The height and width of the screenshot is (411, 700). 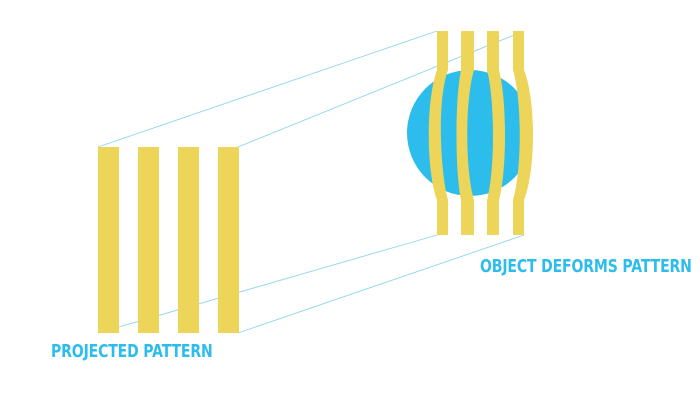 I want to click on projection-line-top-right, so click(x=381, y=89).